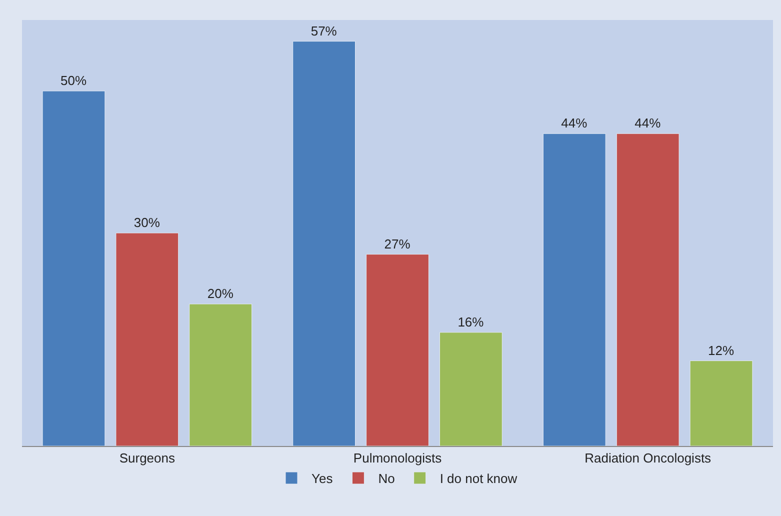  I want to click on data-label: 30%, so click(147, 222).